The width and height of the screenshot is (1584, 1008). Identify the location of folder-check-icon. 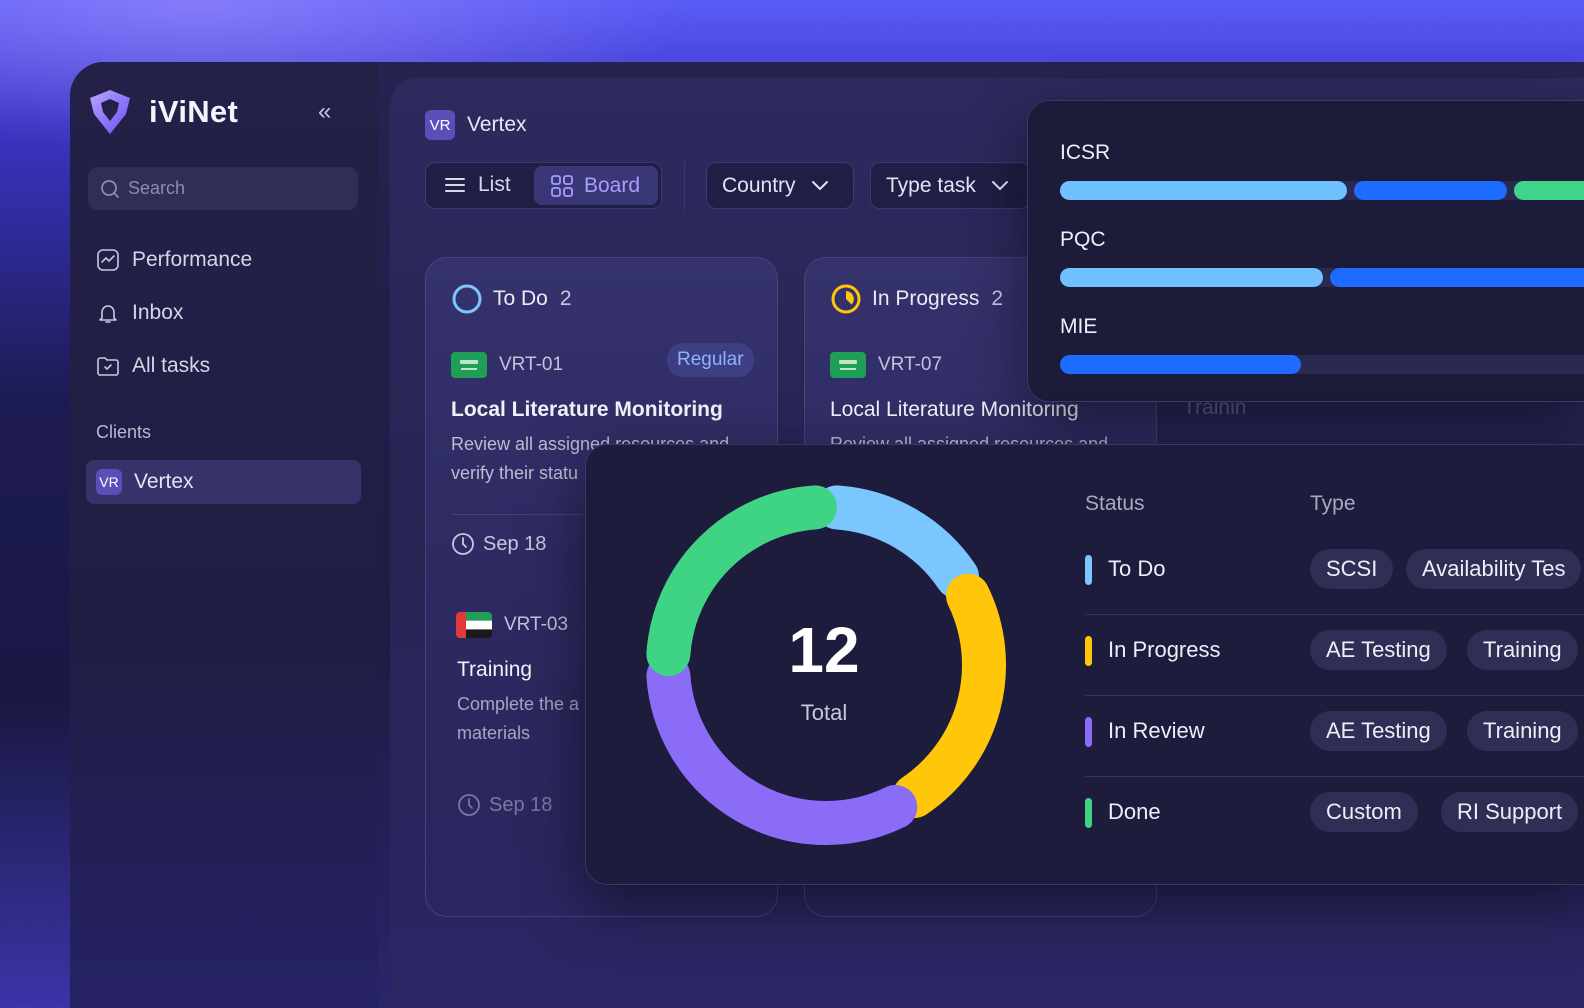
(108, 366).